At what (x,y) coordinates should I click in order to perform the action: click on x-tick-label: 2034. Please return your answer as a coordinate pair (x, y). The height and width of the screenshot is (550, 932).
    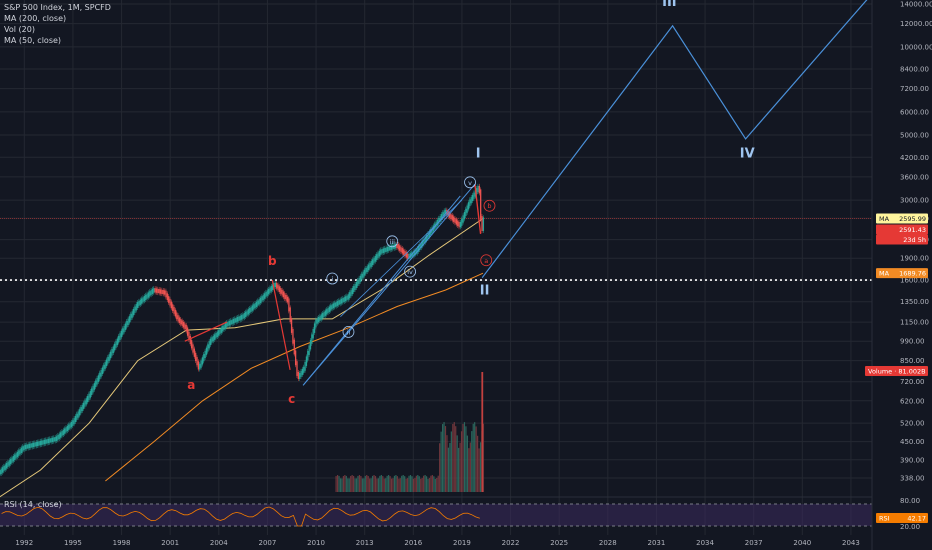
    Looking at the image, I should click on (705, 543).